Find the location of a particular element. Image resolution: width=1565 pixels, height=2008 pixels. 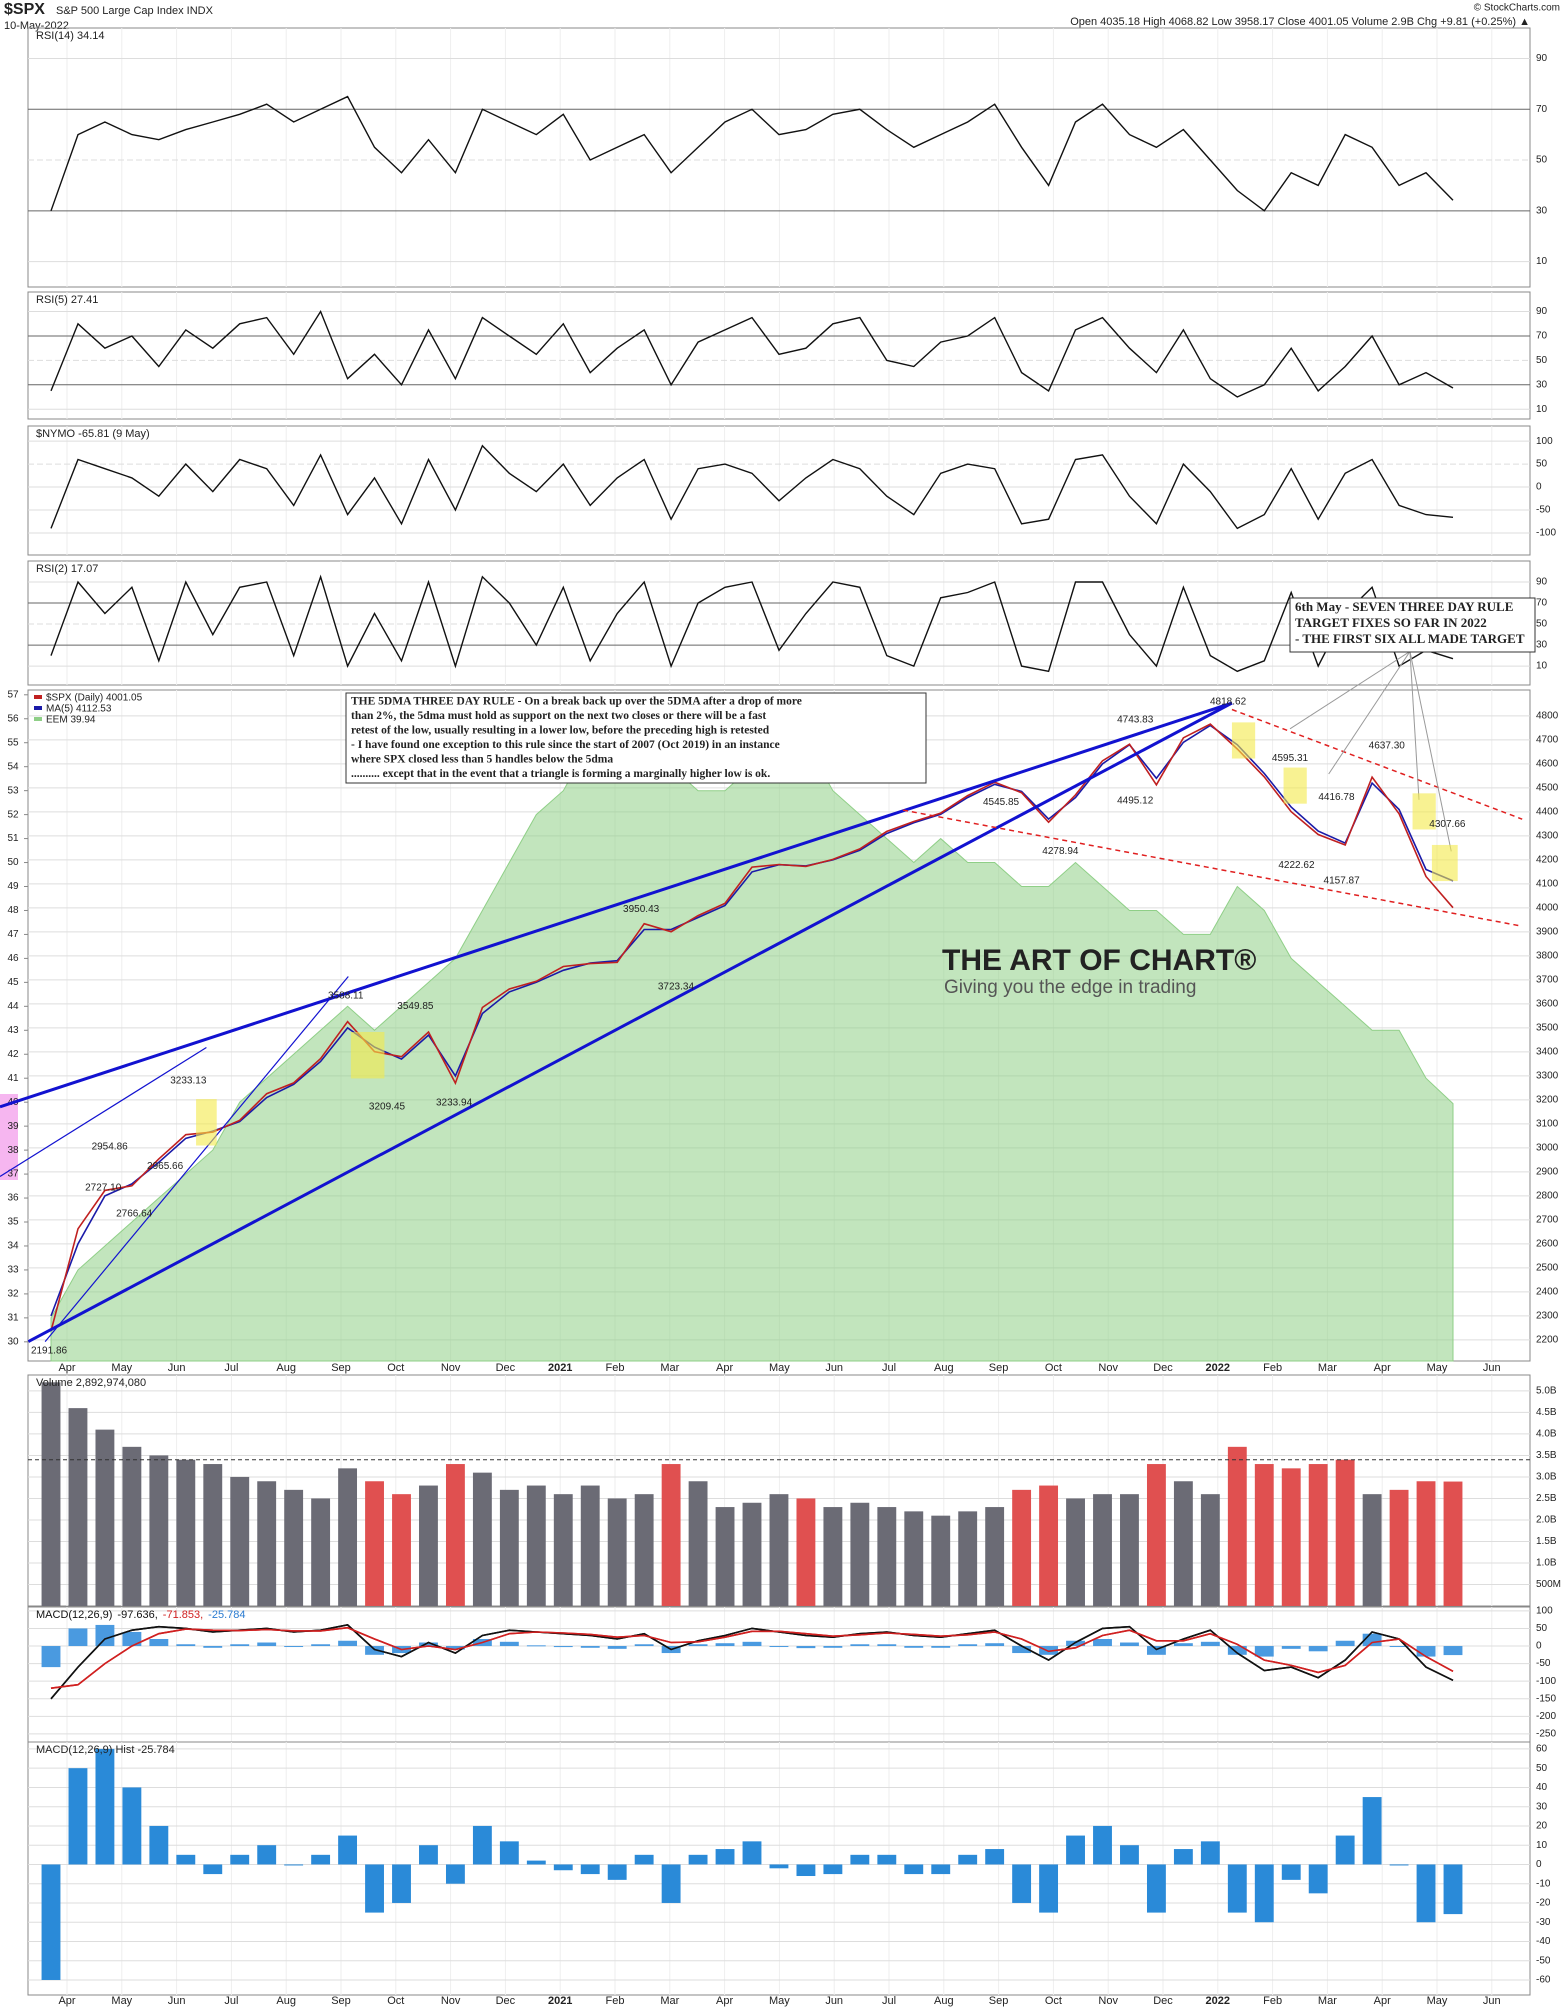

y-tick-label: -100 is located at coordinates (1546, 533).